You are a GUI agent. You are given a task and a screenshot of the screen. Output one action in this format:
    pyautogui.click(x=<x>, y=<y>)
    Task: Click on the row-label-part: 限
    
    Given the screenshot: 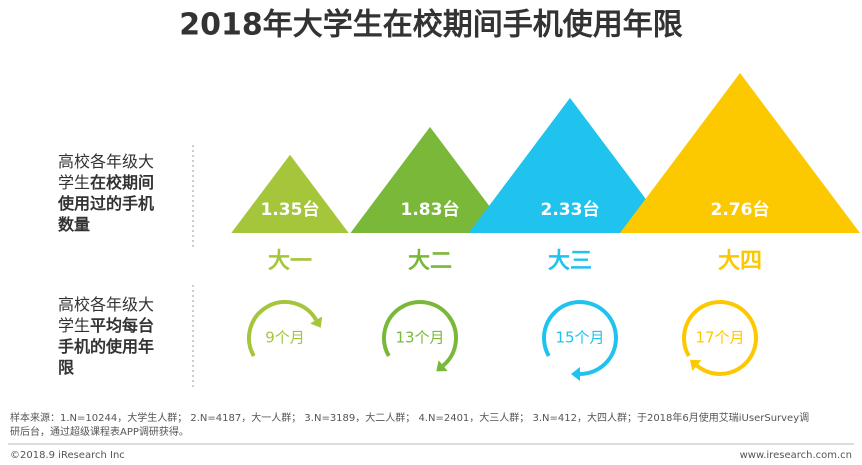 What is the action you would take?
    pyautogui.click(x=66, y=367)
    